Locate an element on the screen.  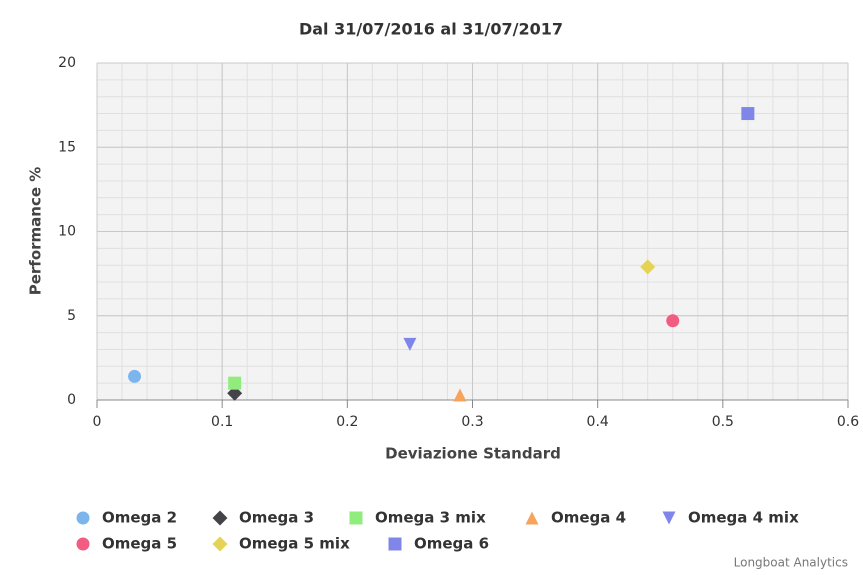
y-axis-title: Performance % is located at coordinates (36, 231).